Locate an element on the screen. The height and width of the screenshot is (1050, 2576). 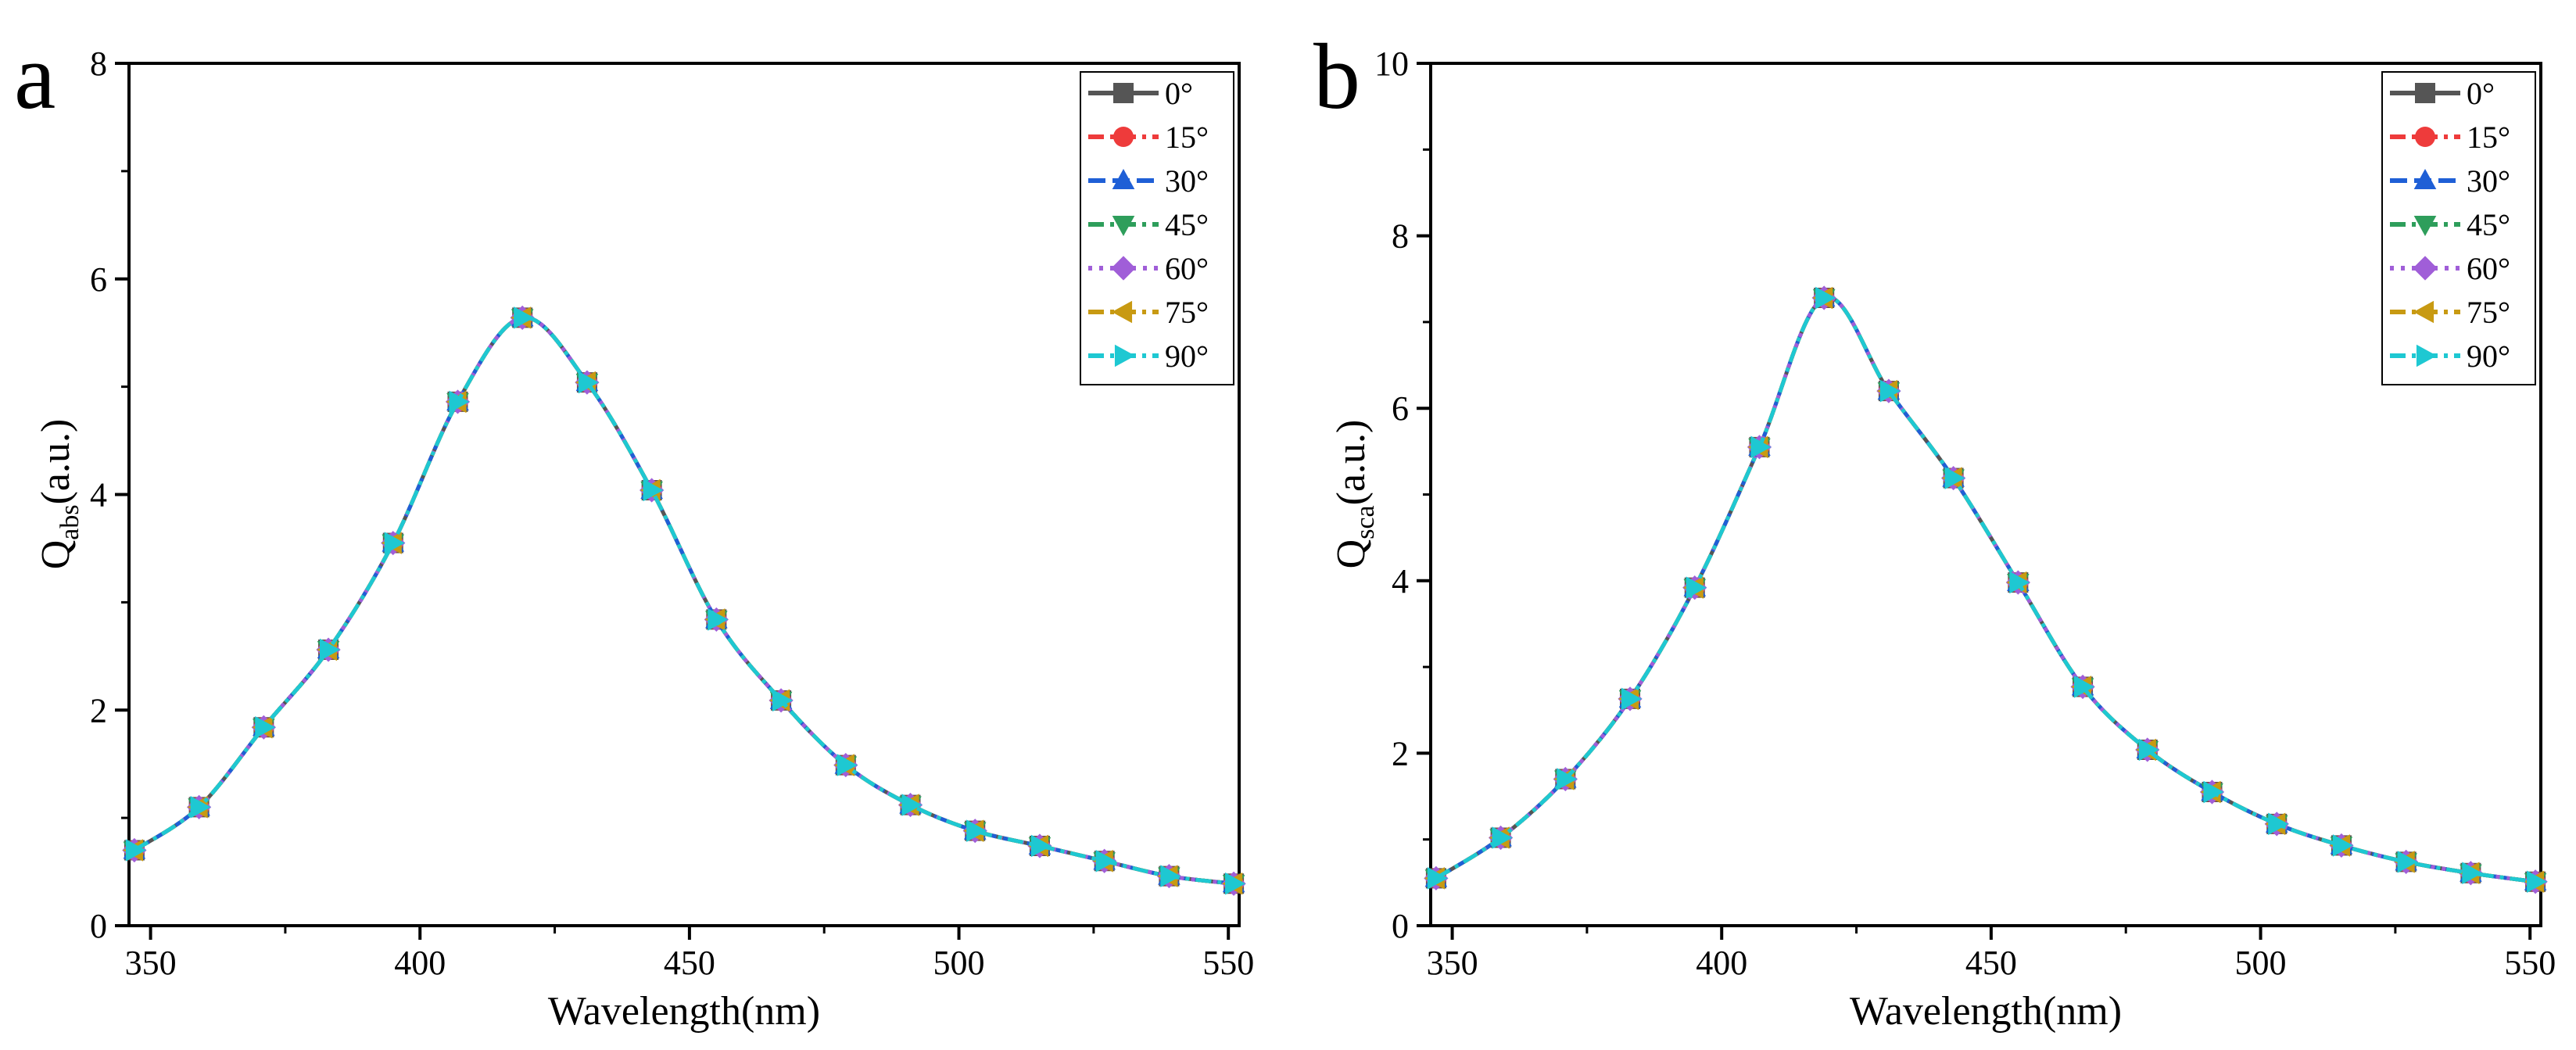
y-tick-label: 4 is located at coordinates (98, 495).